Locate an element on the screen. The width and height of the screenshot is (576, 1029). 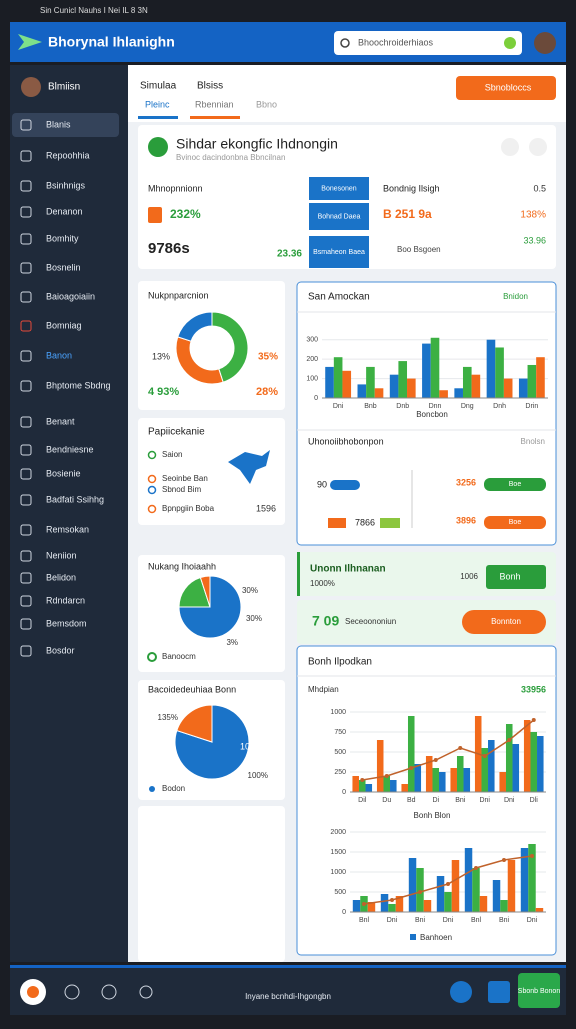
alert-accent is located at coordinates (298, 574).